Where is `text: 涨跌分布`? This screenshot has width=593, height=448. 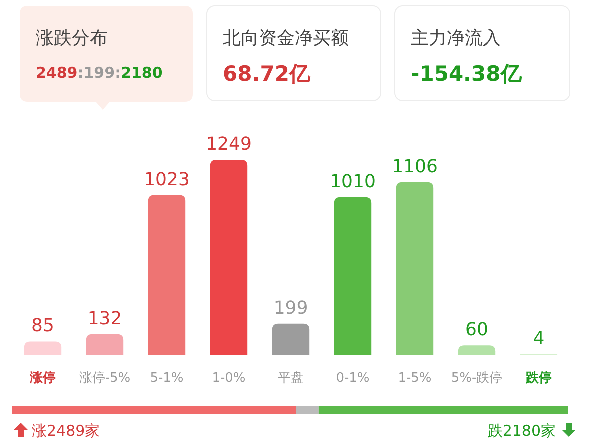
text: 涨跌分布 is located at coordinates (72, 38).